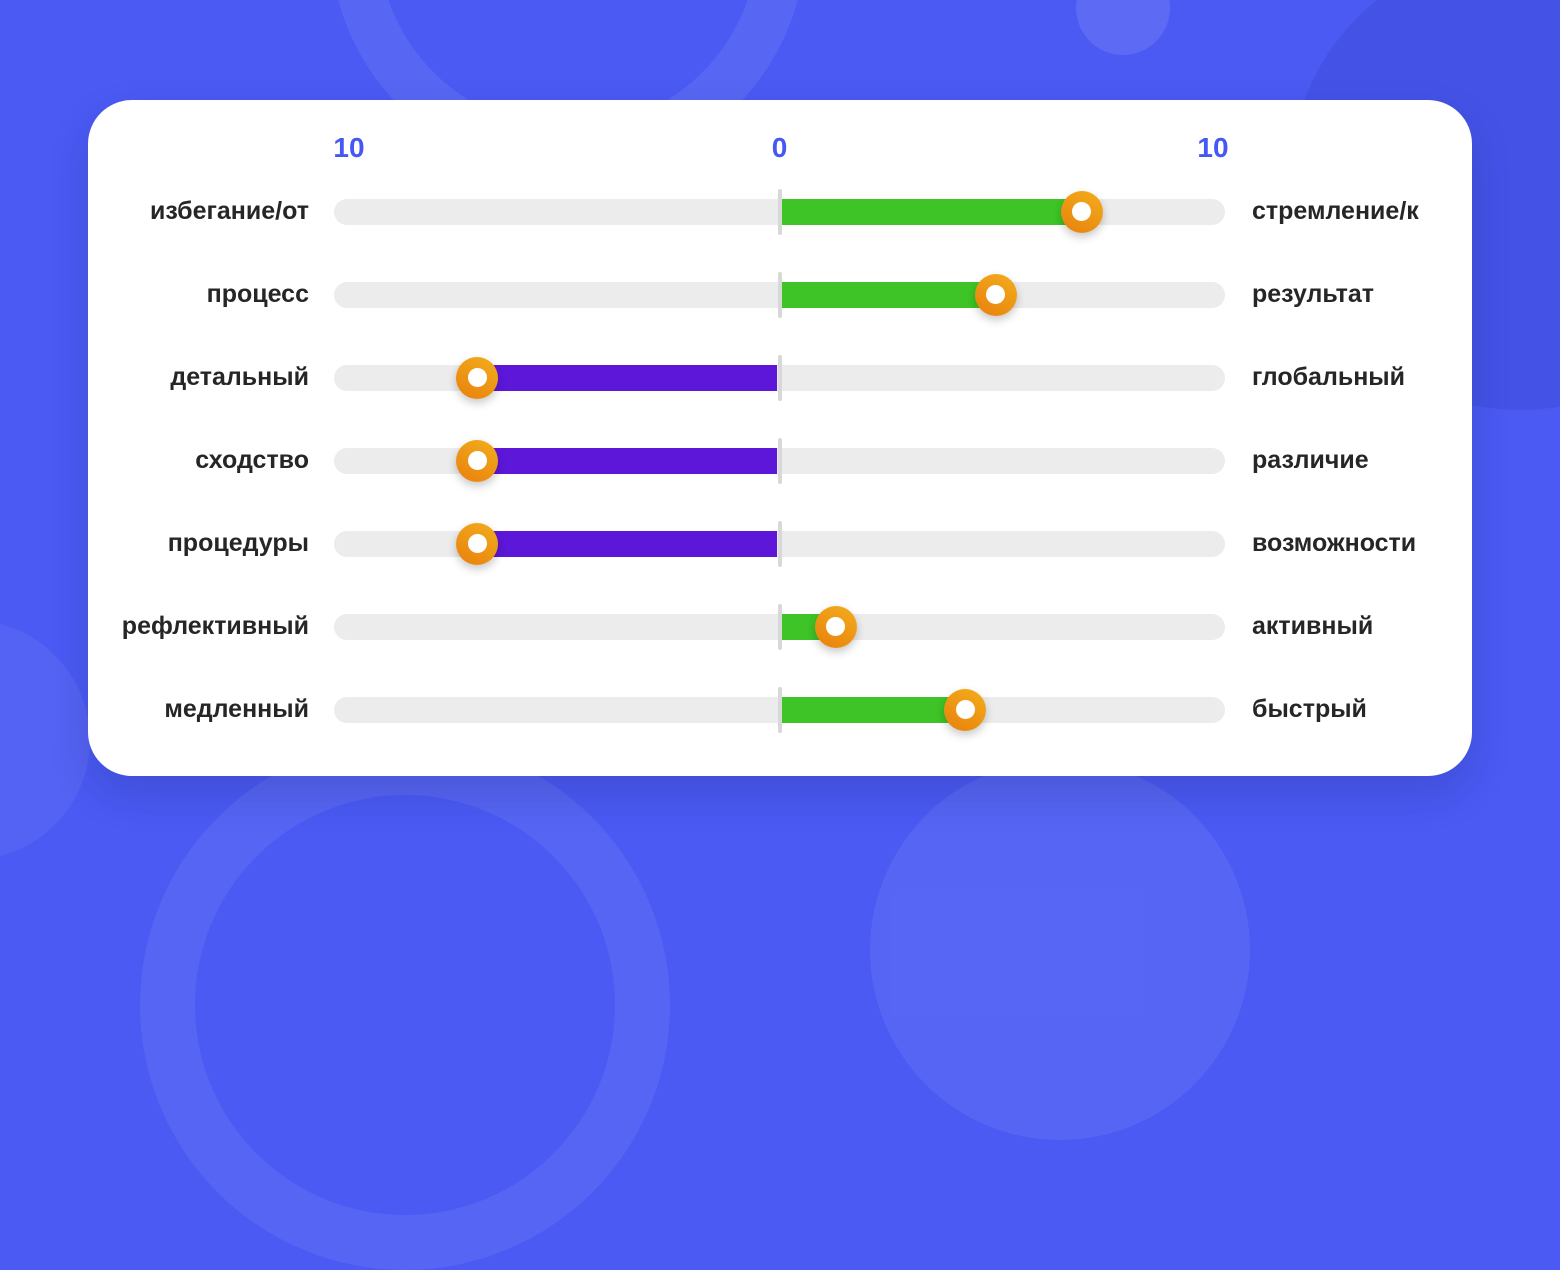  Describe the element at coordinates (1335, 211) in the screenshot. I see `slider-right-label: стремление/к` at that location.